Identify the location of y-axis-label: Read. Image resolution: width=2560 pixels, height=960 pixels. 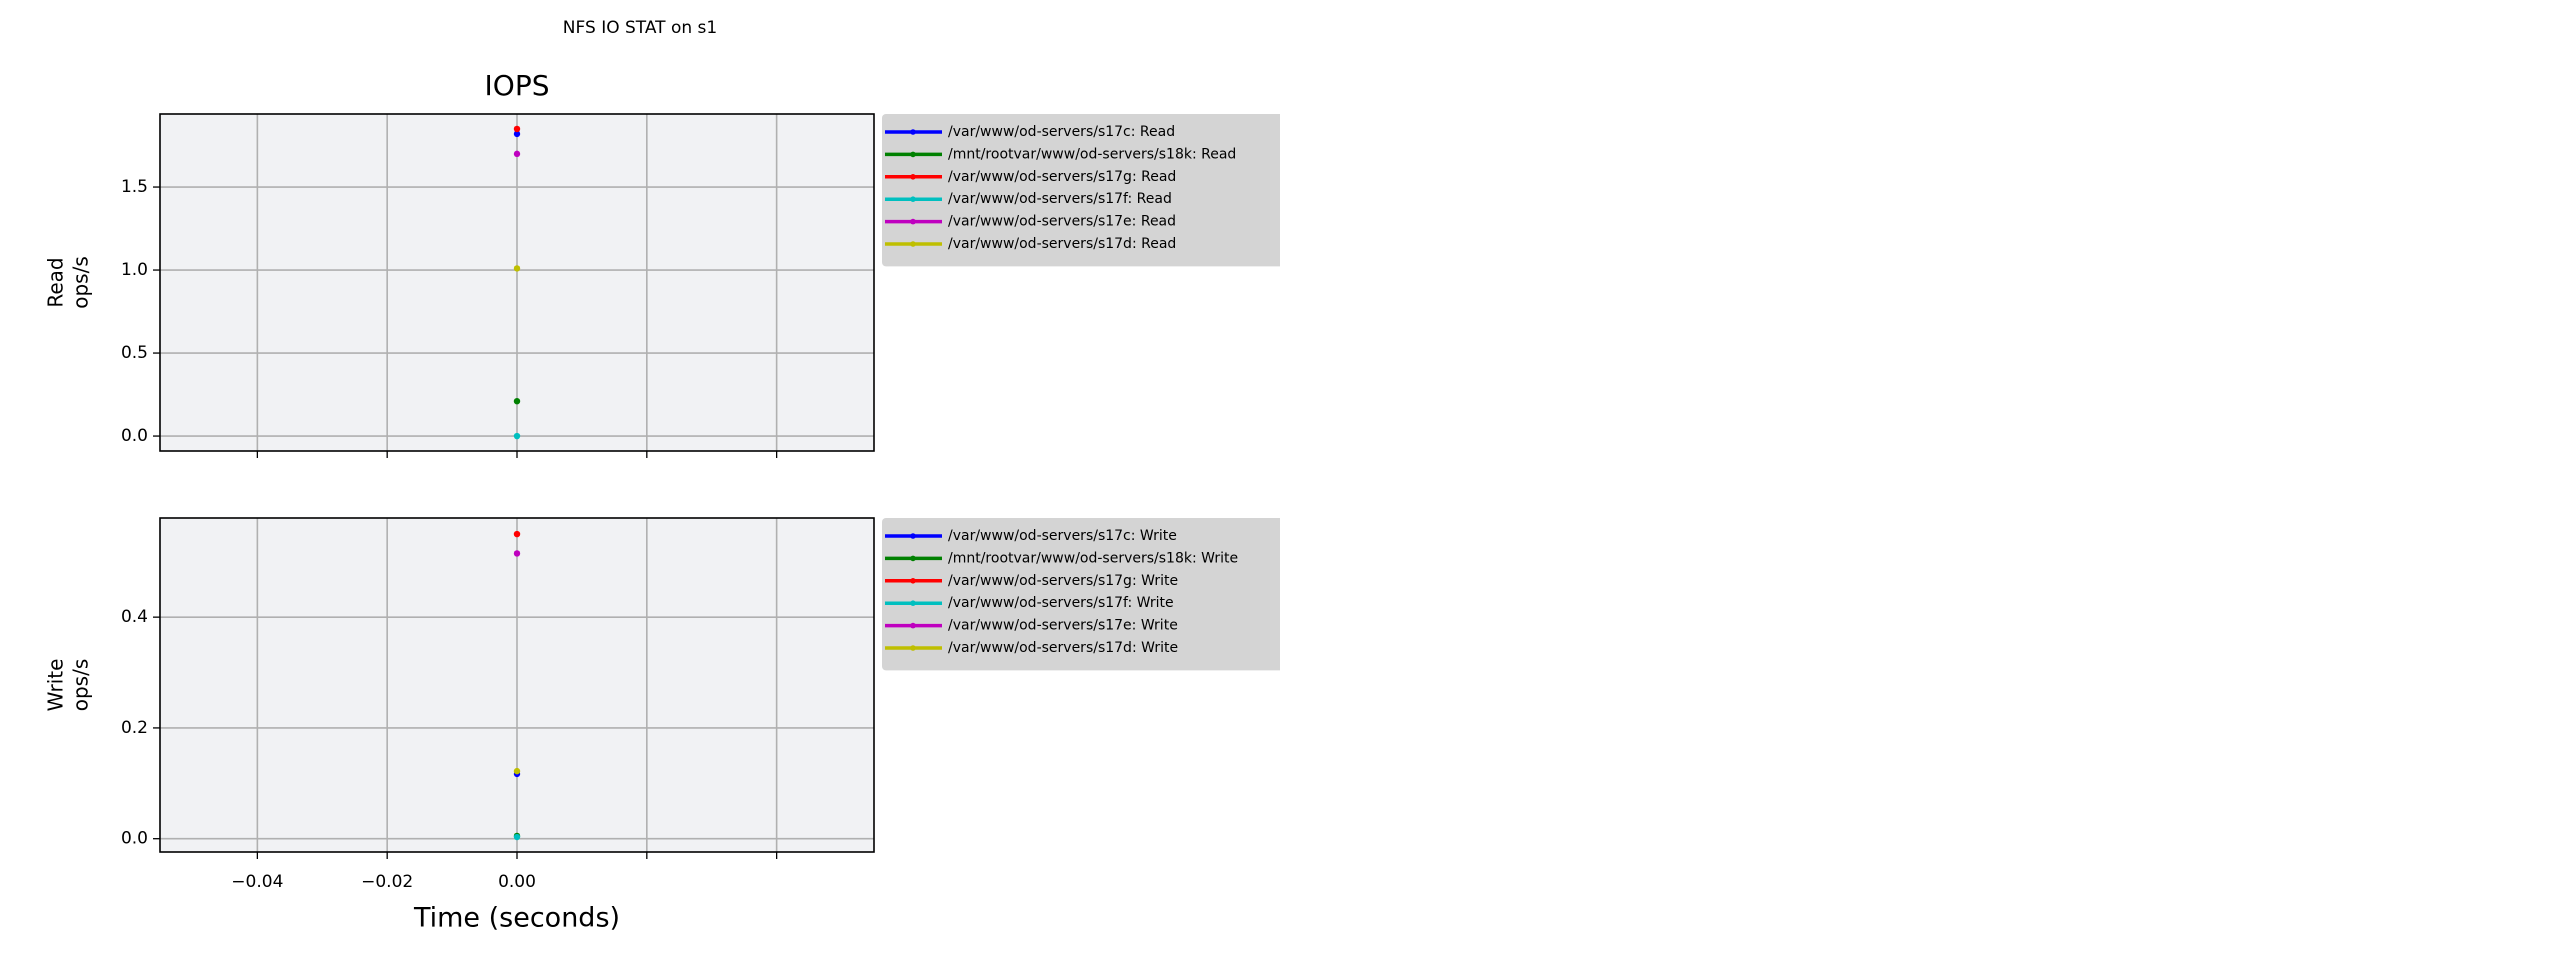
(56, 282).